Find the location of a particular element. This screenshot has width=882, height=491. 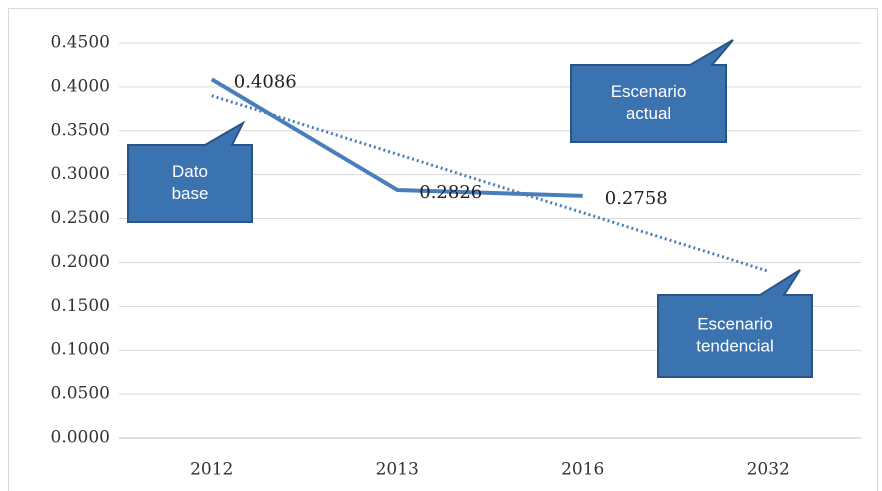

callout: Dato base is located at coordinates (190, 171).